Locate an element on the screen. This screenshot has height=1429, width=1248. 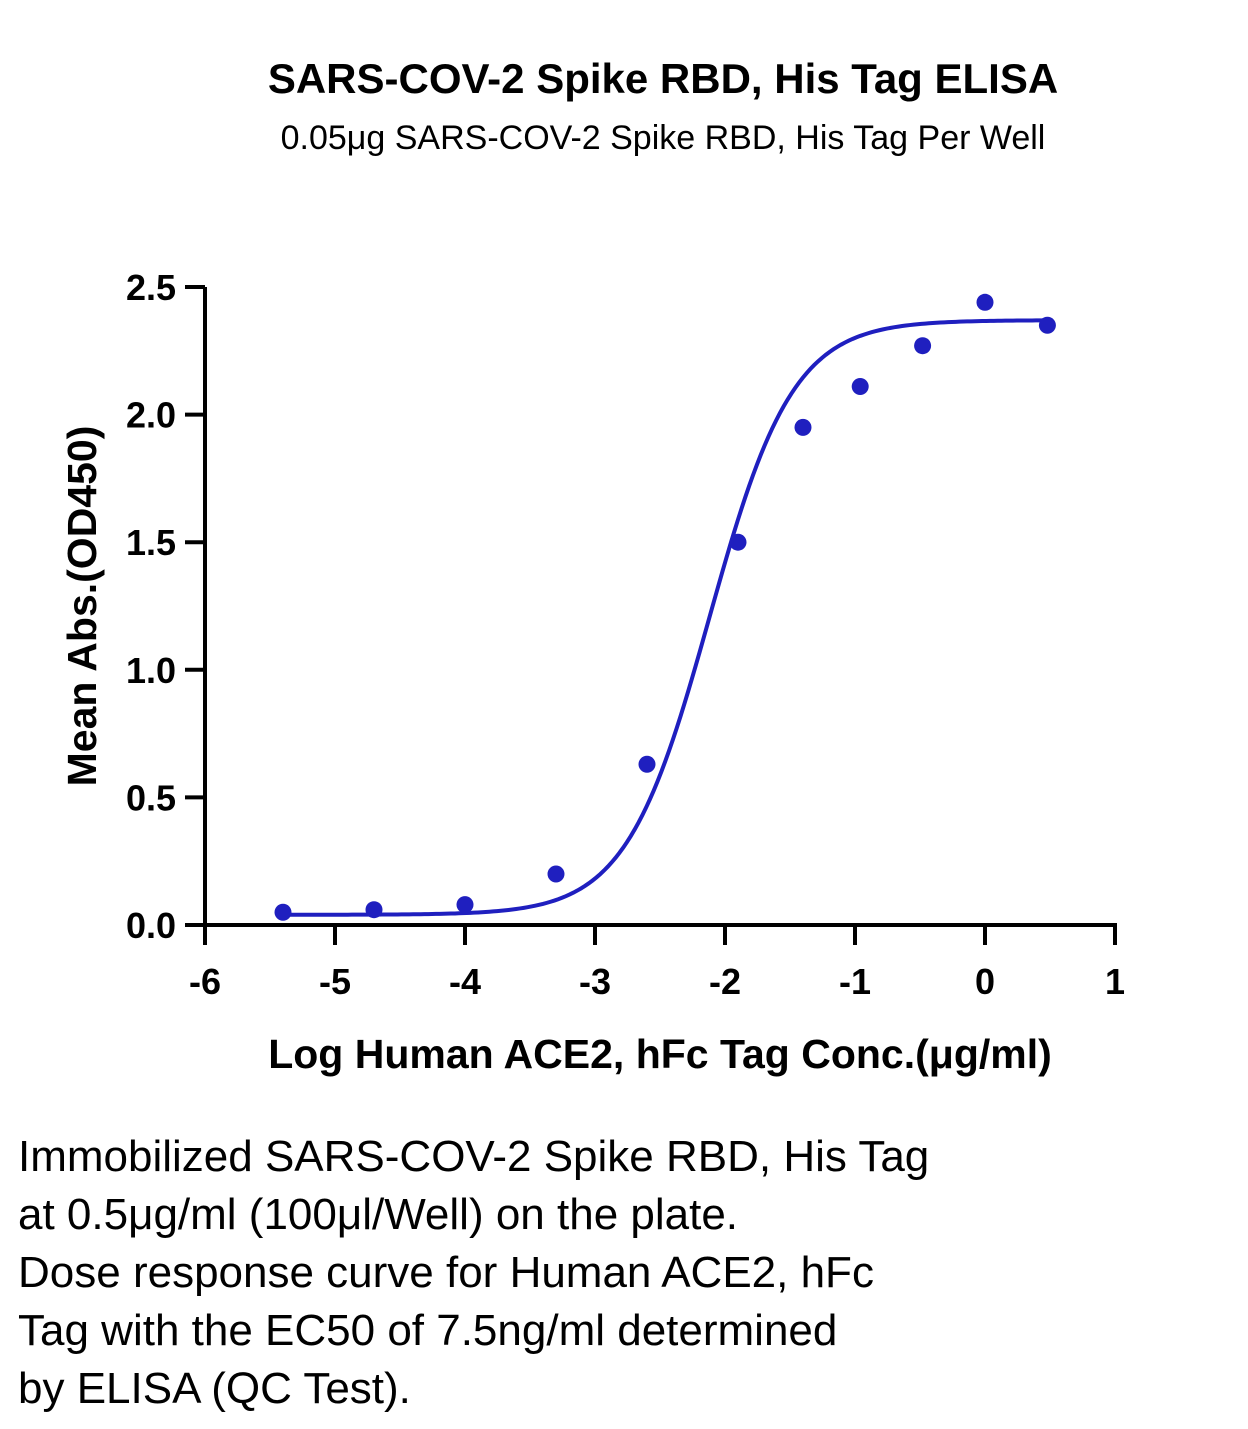
x-tick-label: -2 is located at coordinates (725, 981).